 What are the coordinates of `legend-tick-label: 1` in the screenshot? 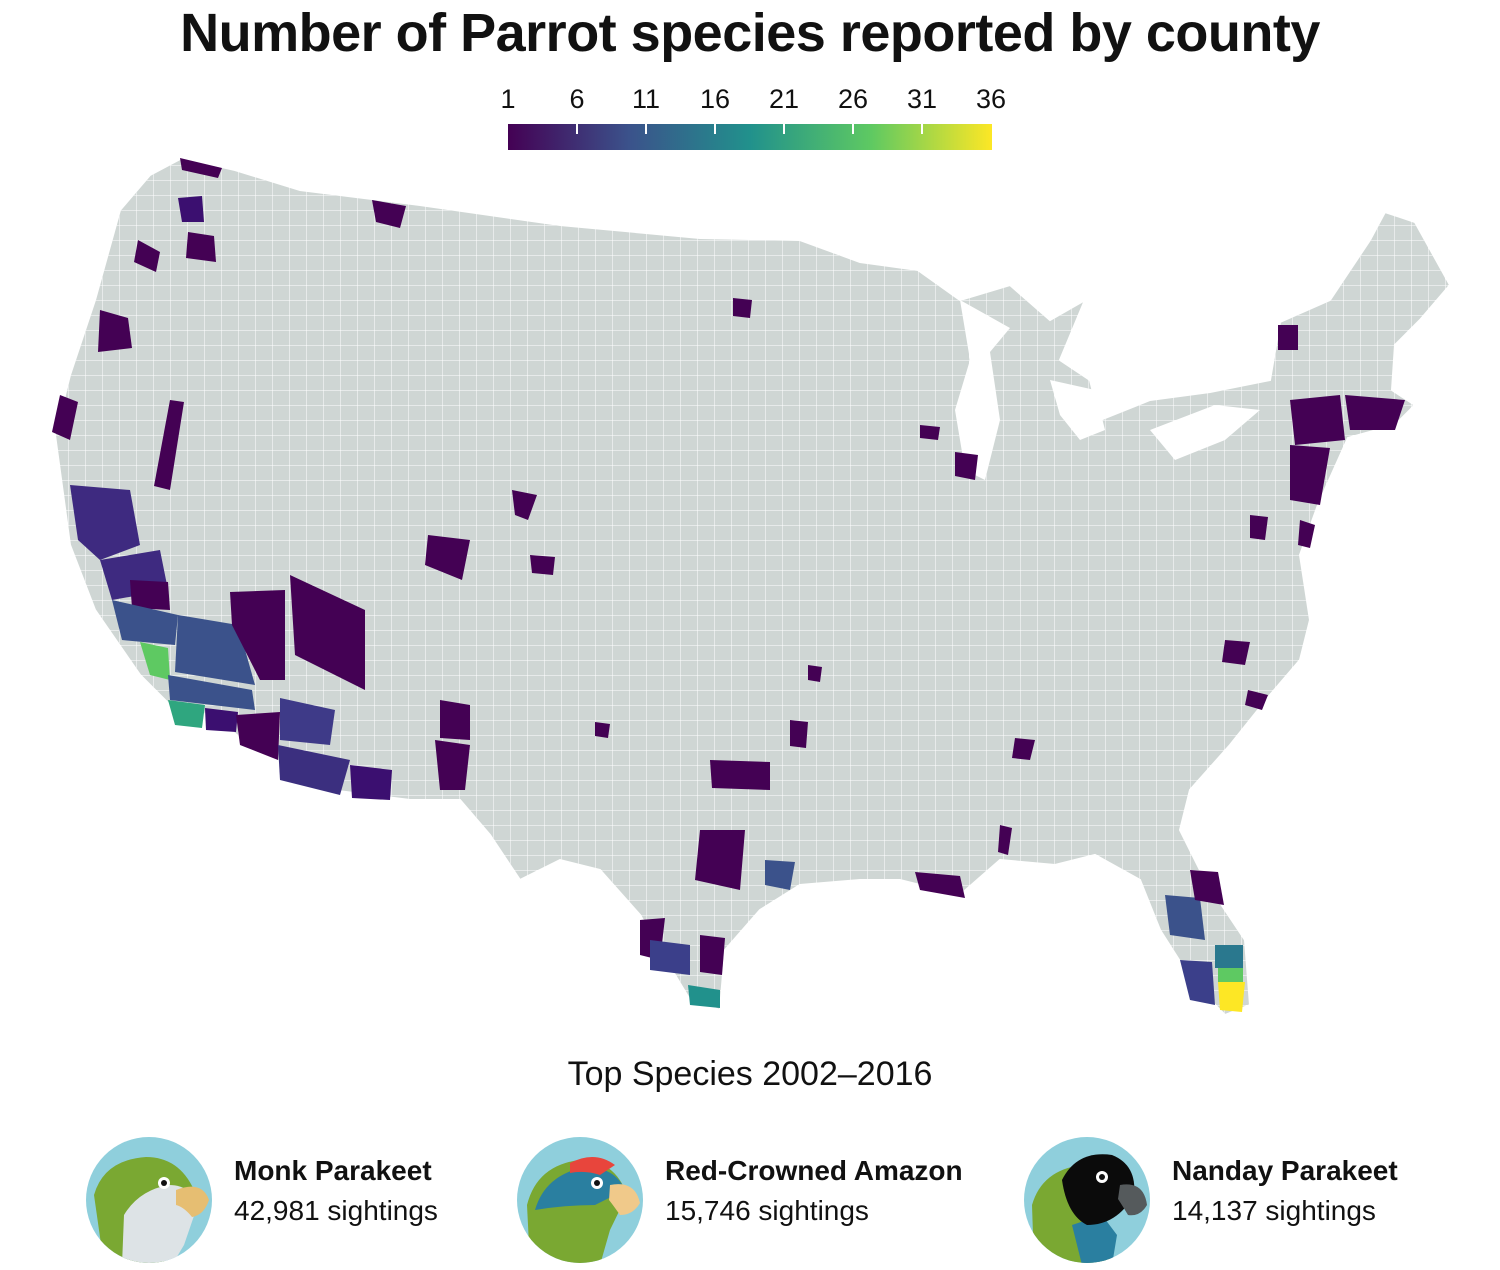 It's located at (508, 99).